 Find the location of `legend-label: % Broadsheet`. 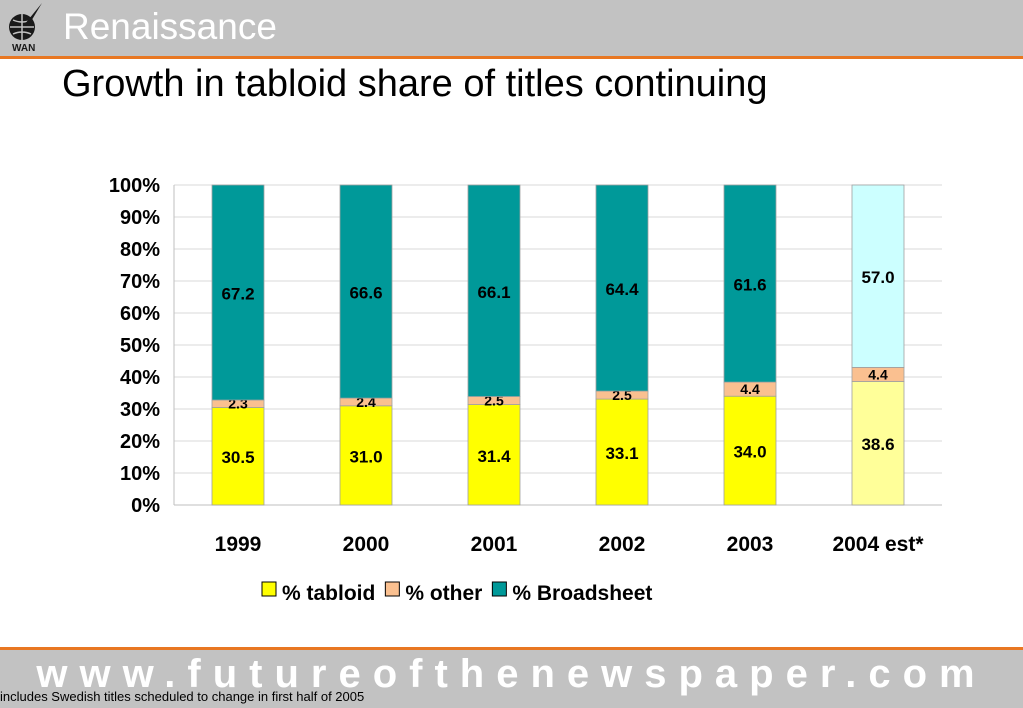

legend-label: % Broadsheet is located at coordinates (582, 593).